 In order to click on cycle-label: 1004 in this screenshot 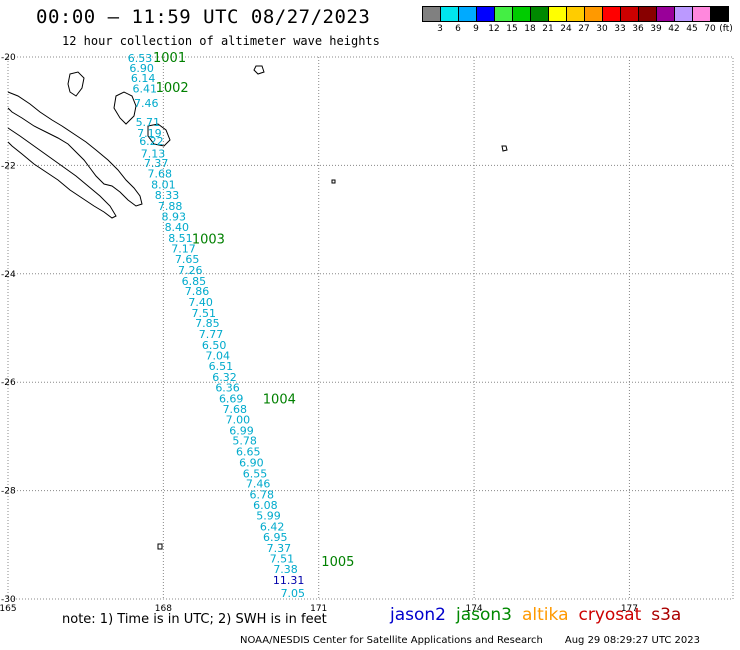, I will do `click(279, 399)`.